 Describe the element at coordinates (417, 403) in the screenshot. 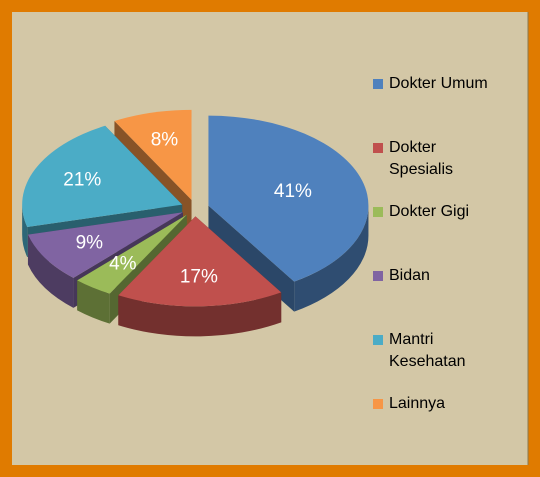

I see `legend-label: Lainnya` at that location.